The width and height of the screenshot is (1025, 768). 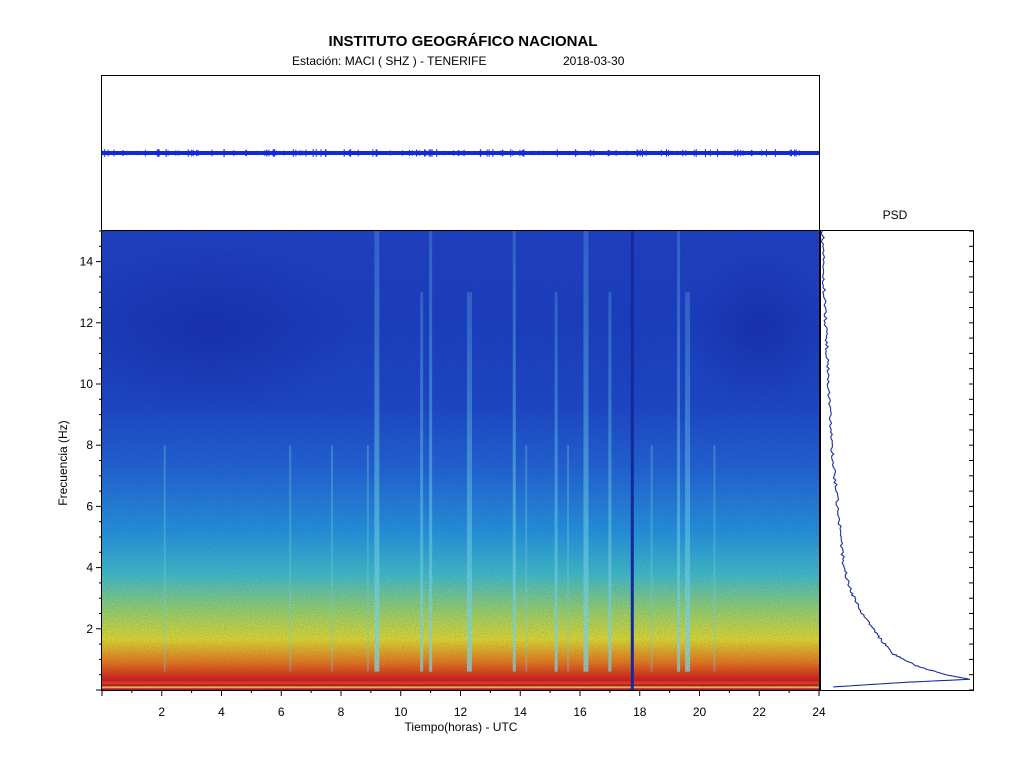 I want to click on y-tick-label: 8, so click(x=89, y=445).